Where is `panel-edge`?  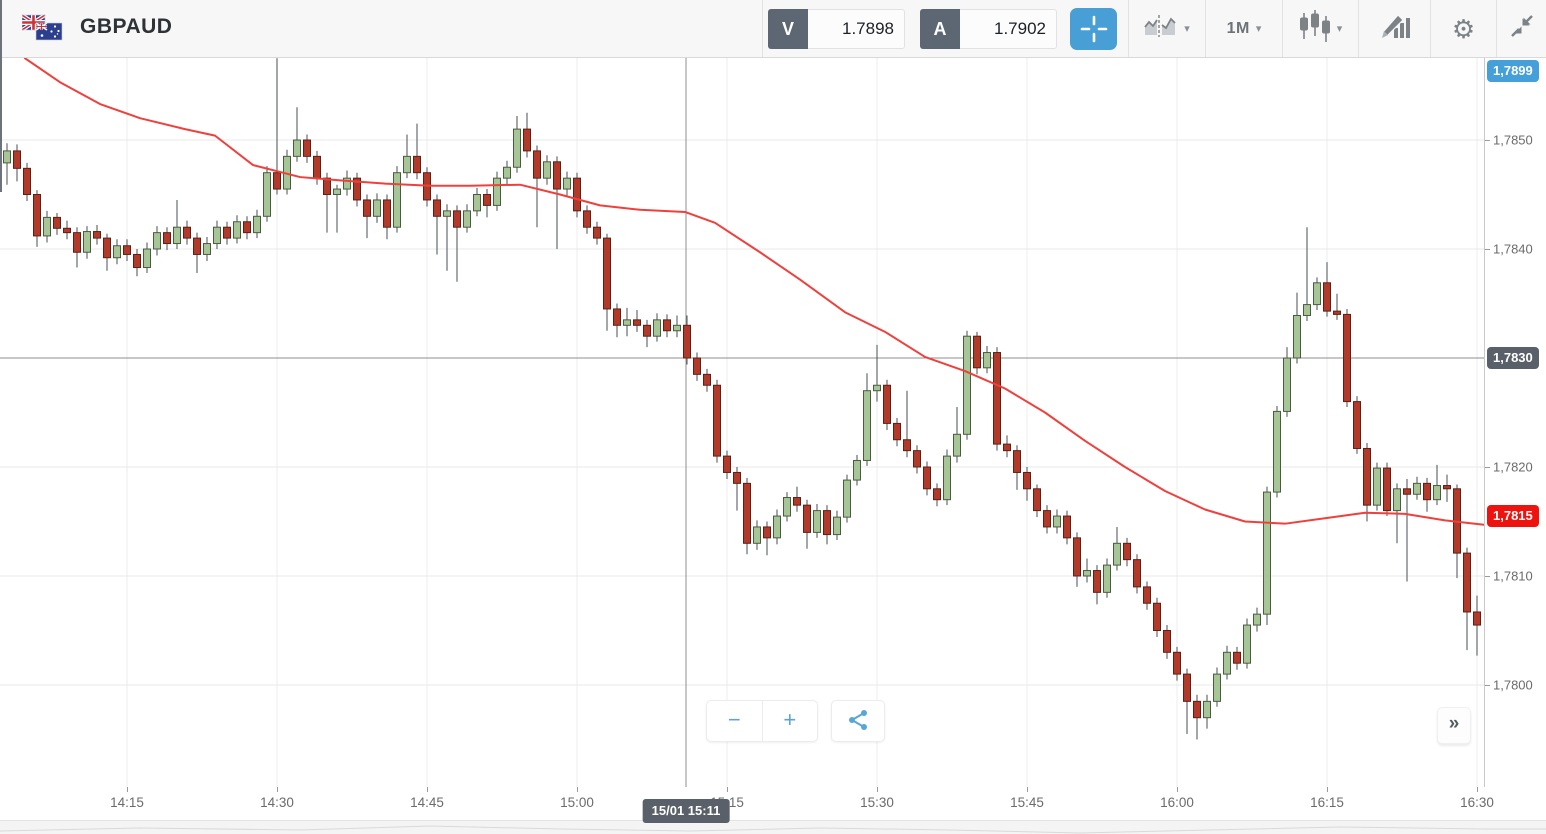
panel-edge is located at coordinates (1, 96).